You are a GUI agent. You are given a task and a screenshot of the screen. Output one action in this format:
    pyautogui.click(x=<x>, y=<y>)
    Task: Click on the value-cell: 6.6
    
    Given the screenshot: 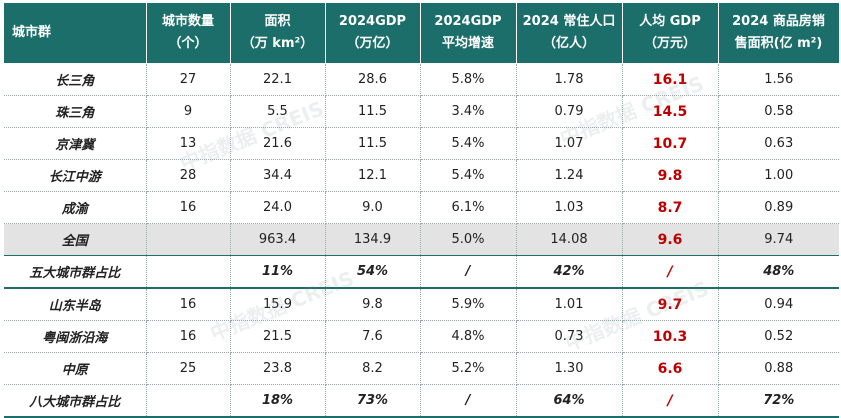 What is the action you would take?
    pyautogui.click(x=670, y=368)
    